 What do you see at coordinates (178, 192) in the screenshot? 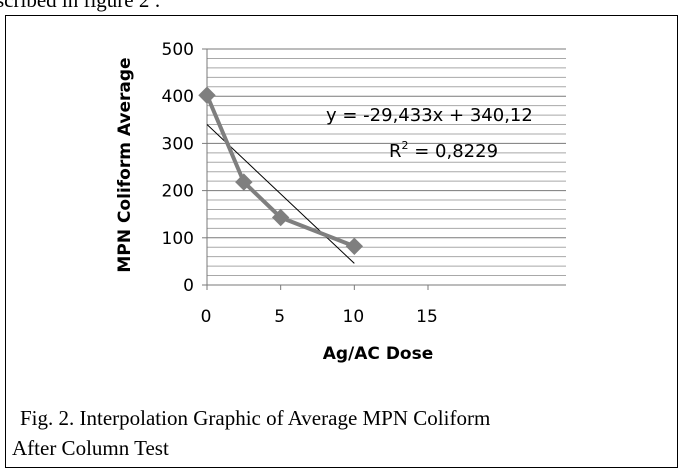
I see `y-tick-label: 200` at bounding box center [178, 192].